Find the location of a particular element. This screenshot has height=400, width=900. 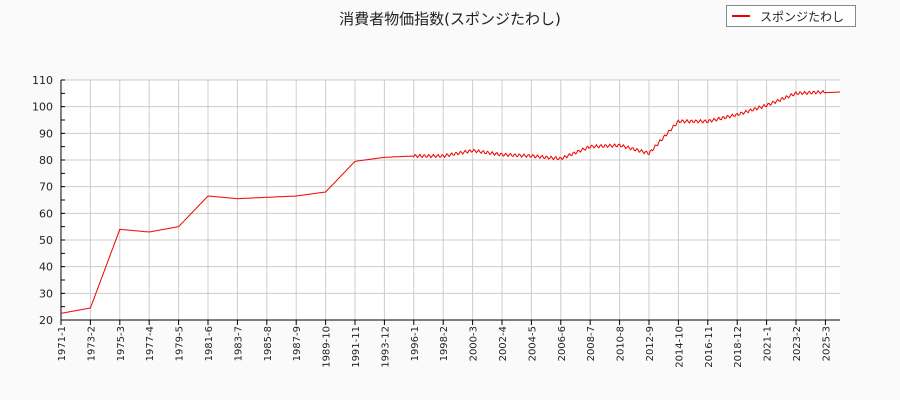

svg-text: 1979-5 is located at coordinates (180, 343).